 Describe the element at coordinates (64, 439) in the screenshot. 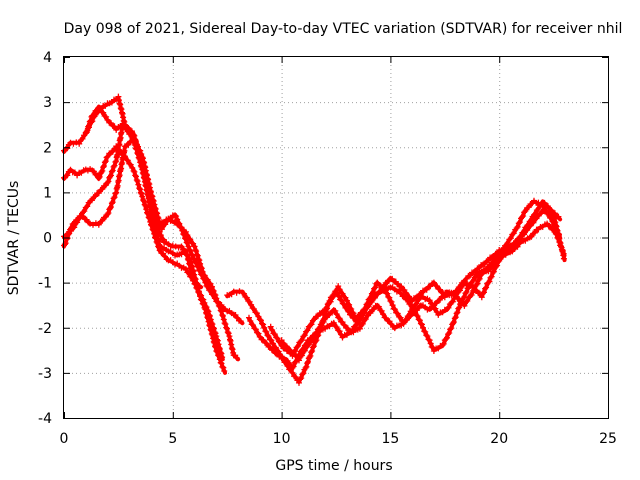

I see `x-tick-label: 0` at that location.